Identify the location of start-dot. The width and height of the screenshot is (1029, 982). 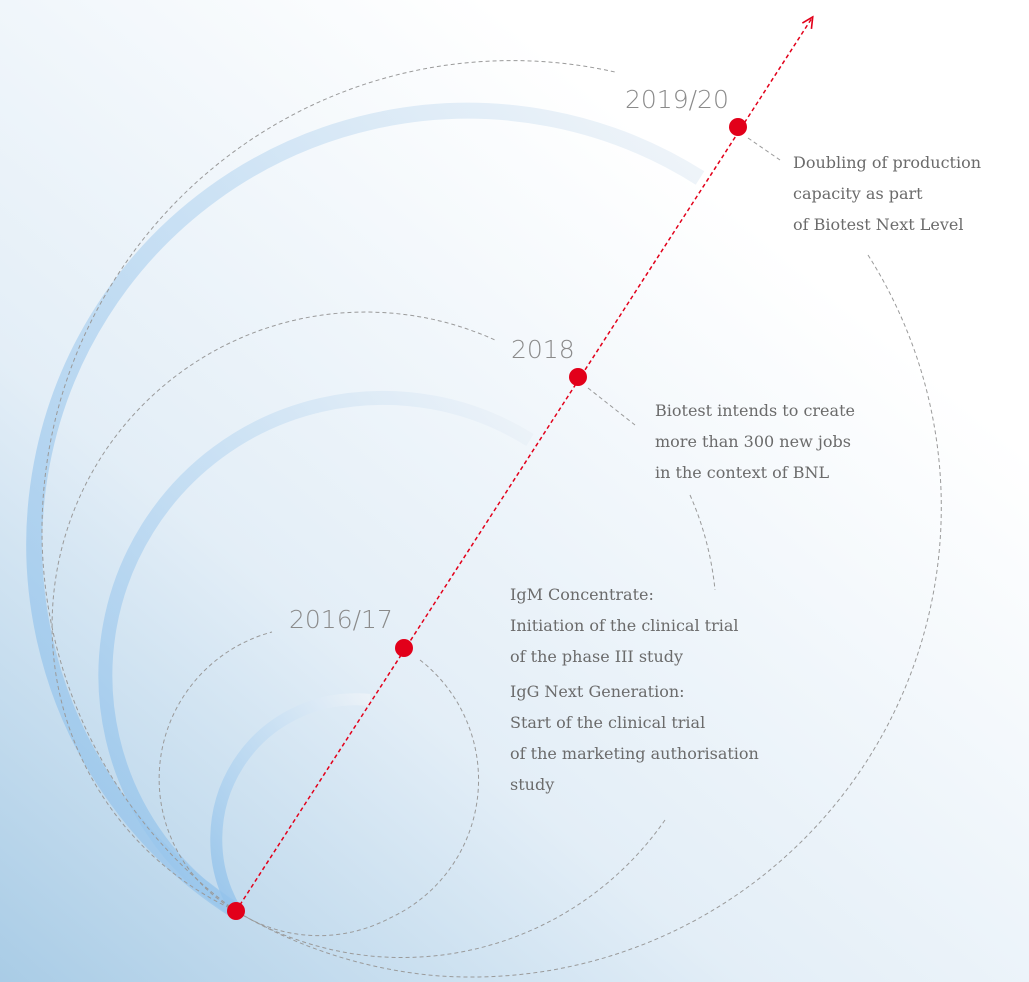
(236, 911).